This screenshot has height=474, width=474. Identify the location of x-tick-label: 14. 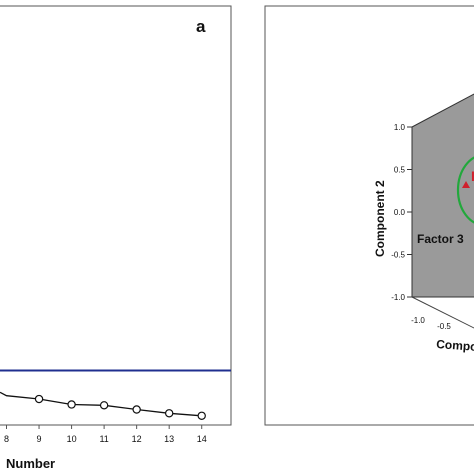
(202, 439).